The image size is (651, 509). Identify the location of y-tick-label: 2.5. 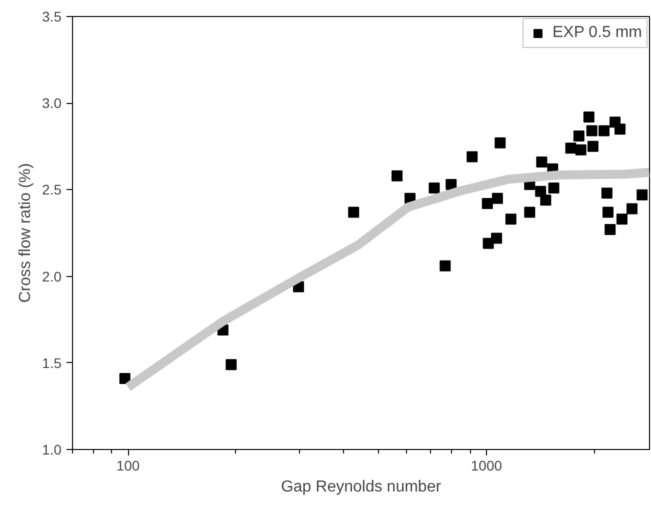
(52, 190).